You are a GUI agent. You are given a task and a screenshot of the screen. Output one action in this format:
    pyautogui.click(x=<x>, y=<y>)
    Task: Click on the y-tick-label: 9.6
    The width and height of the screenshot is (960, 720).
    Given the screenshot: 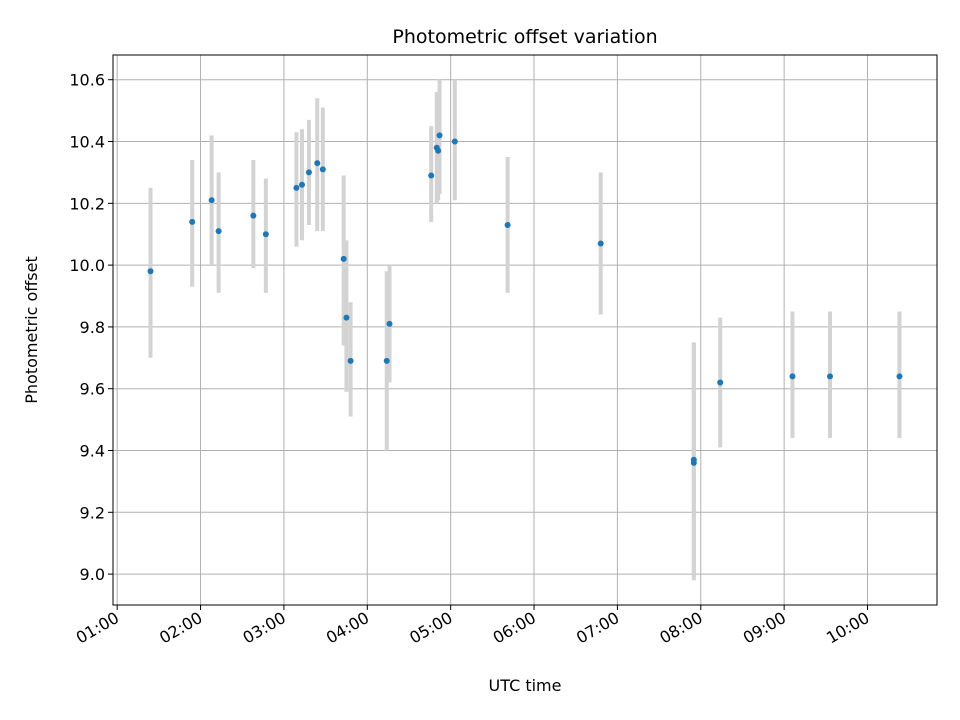 What is the action you would take?
    pyautogui.click(x=92, y=389)
    